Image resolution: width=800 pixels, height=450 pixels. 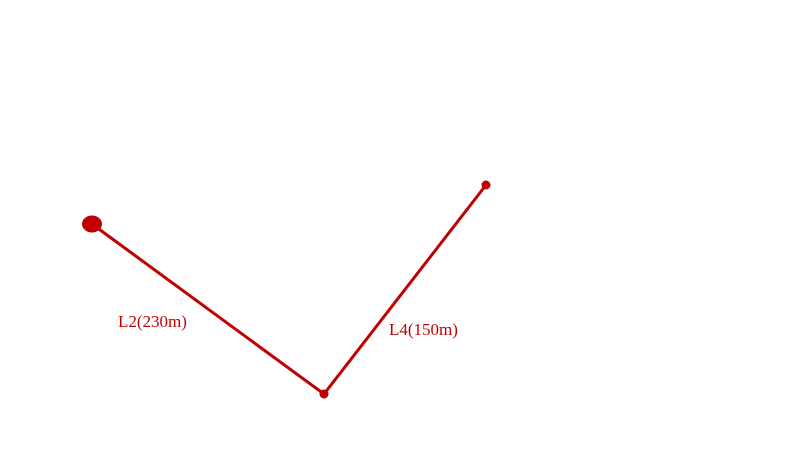 What do you see at coordinates (152, 321) in the screenshot?
I see `segment-l2-label: L2(230m)` at bounding box center [152, 321].